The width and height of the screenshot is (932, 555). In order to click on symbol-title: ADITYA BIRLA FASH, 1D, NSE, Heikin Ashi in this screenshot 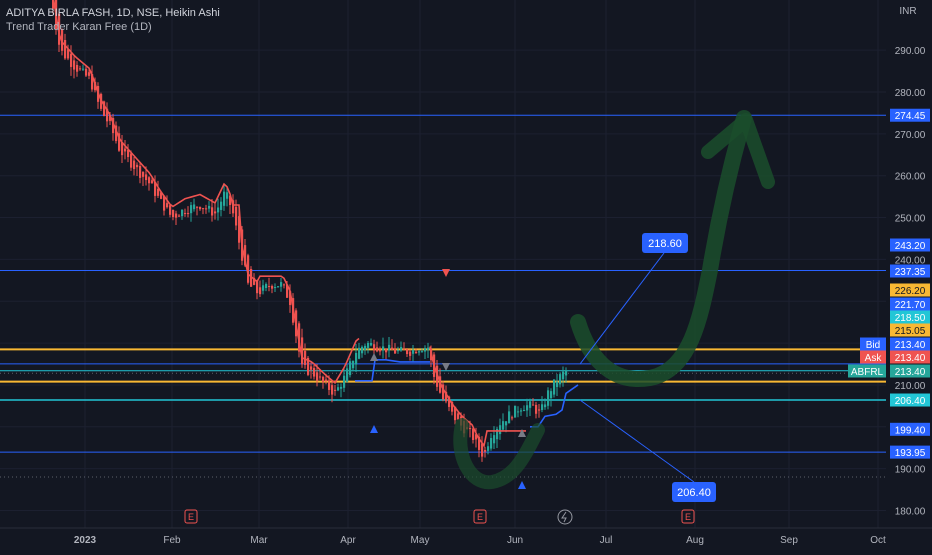, I will do `click(113, 13)`.